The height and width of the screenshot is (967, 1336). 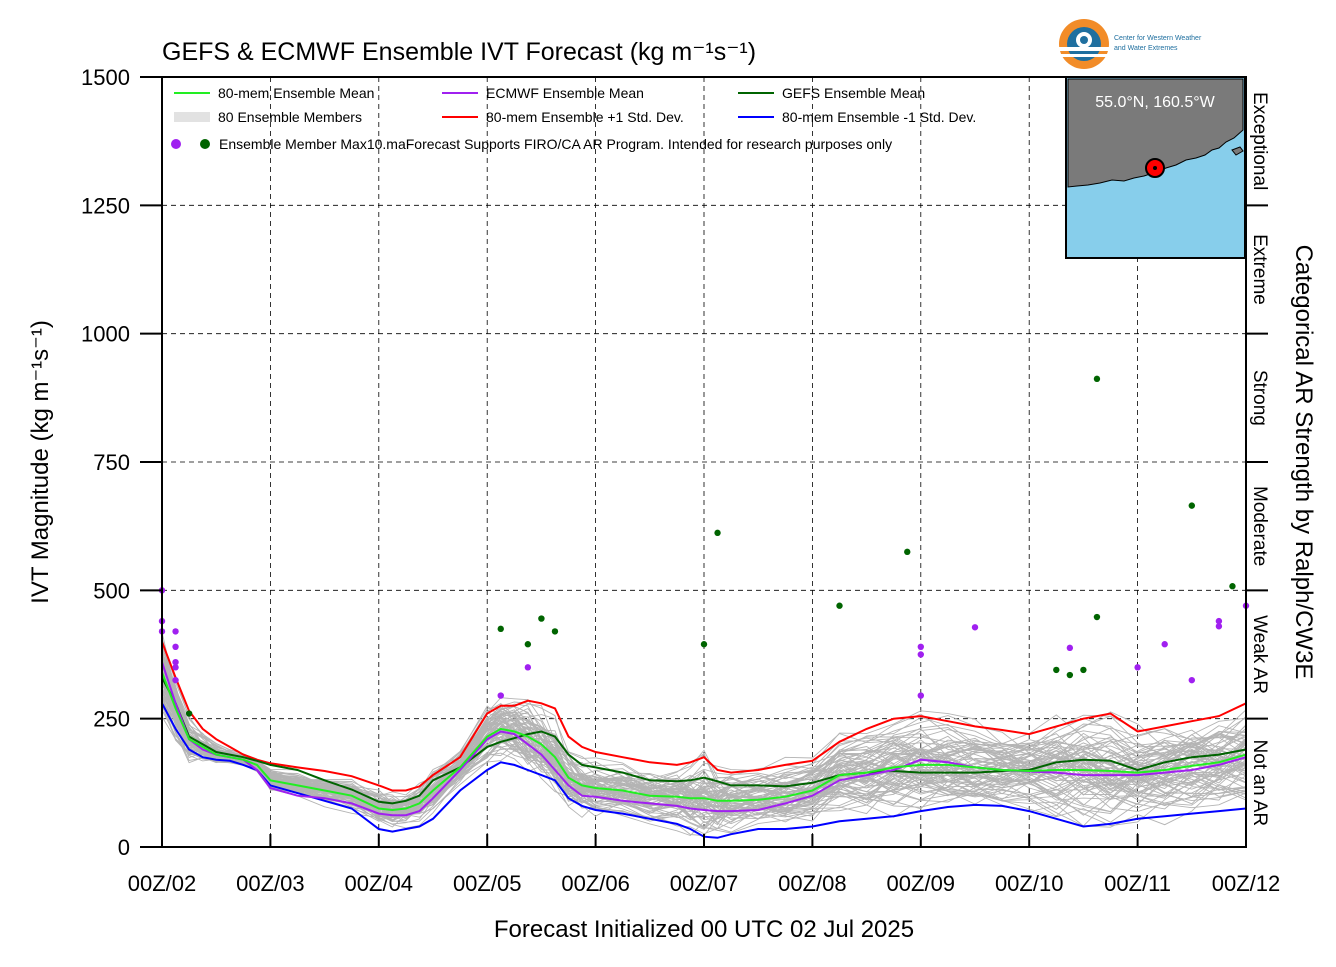 What do you see at coordinates (585, 117) in the screenshot?
I see `legend-label: 80-mem Ensemble +1 Std. Dev.` at bounding box center [585, 117].